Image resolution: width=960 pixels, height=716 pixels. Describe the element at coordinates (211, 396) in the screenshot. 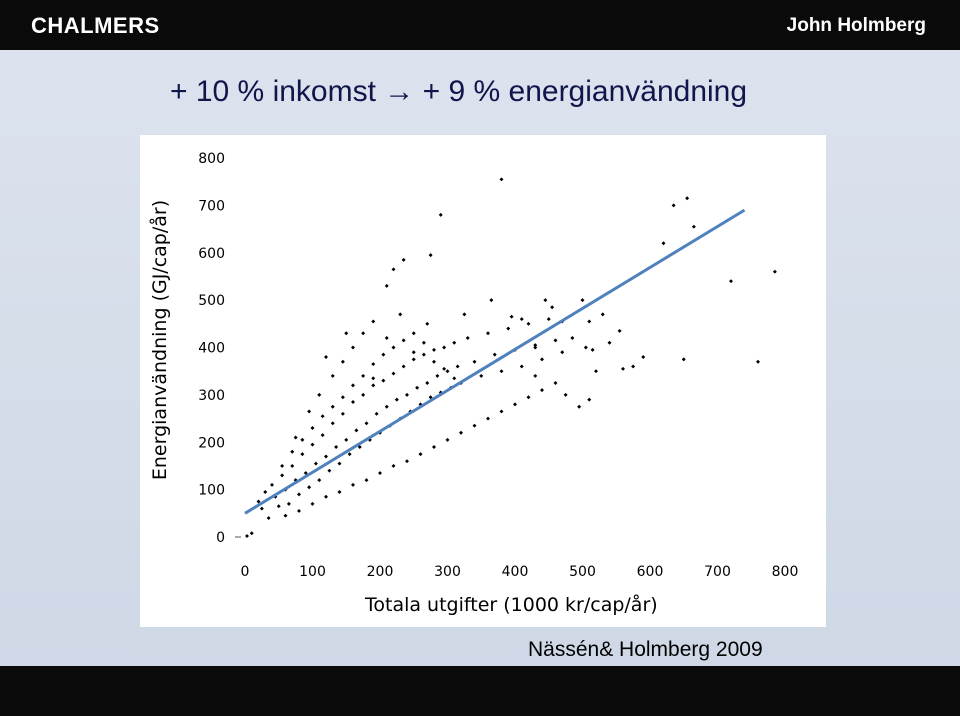

I see `y-tick-label: 300` at that location.